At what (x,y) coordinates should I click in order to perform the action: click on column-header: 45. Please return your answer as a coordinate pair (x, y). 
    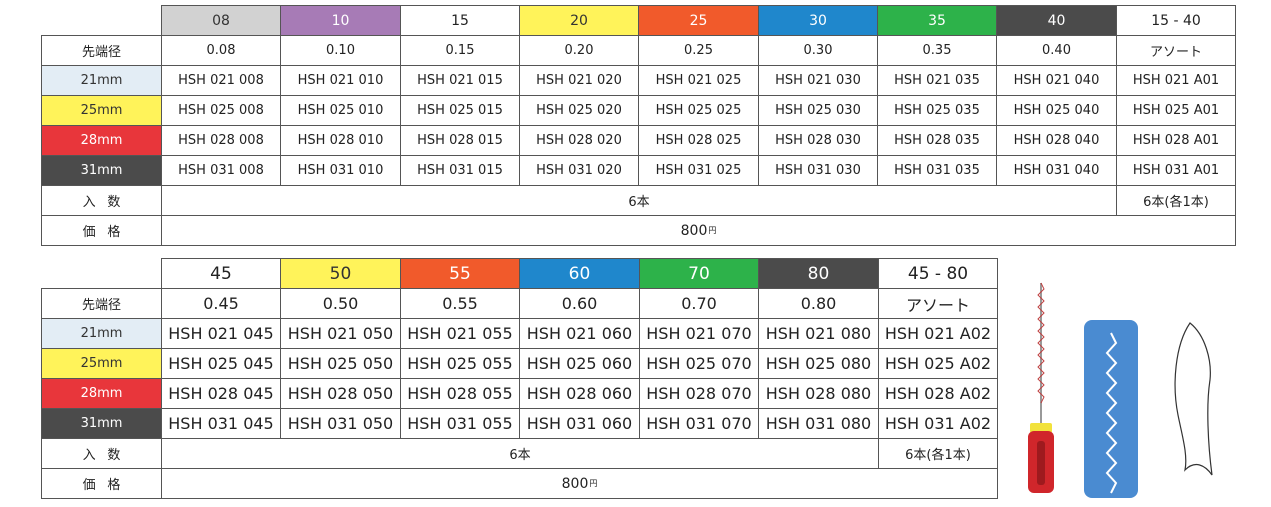
    Looking at the image, I should click on (221, 273).